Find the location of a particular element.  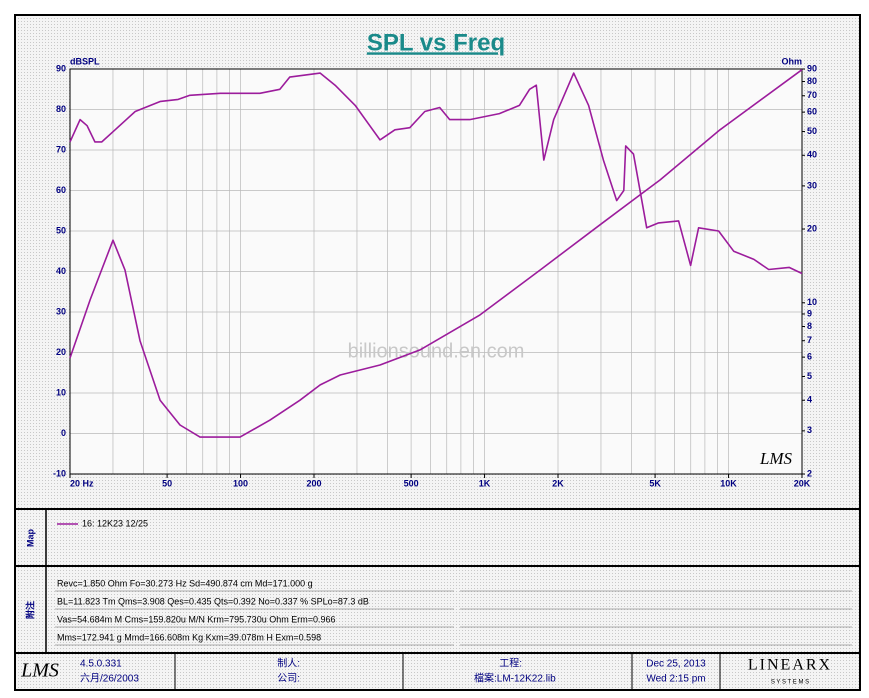

y-tick-label: 50 is located at coordinates (61, 230).